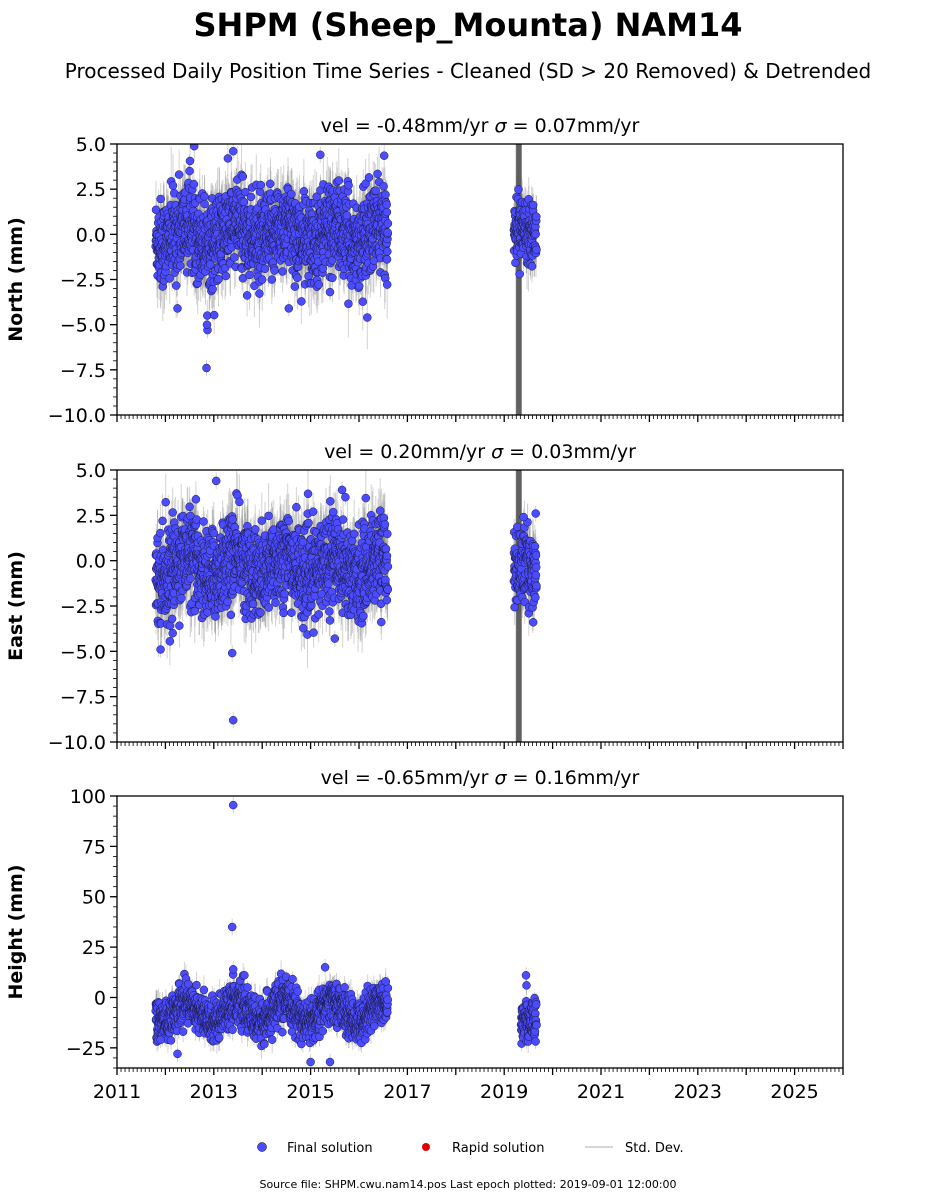  I want to click on panel-title: vel = -0.48mm/yr σ = 0.07mm/yr, so click(480, 126).